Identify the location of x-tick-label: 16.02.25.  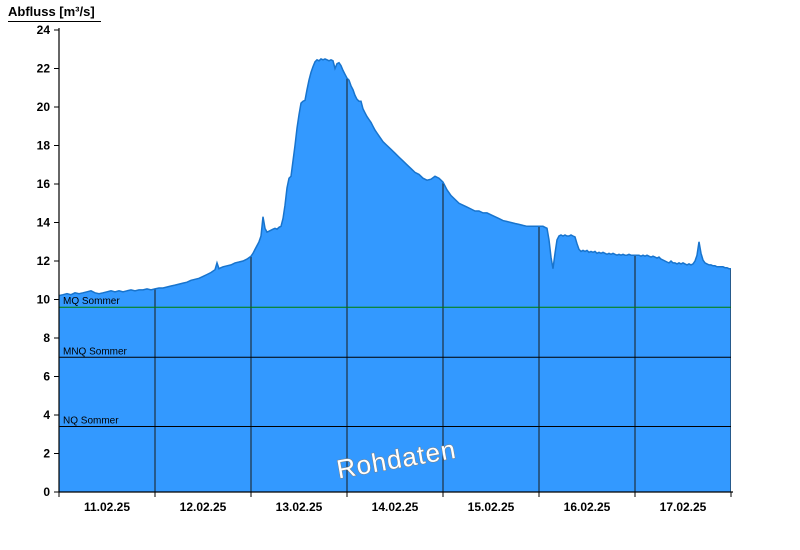
(587, 507).